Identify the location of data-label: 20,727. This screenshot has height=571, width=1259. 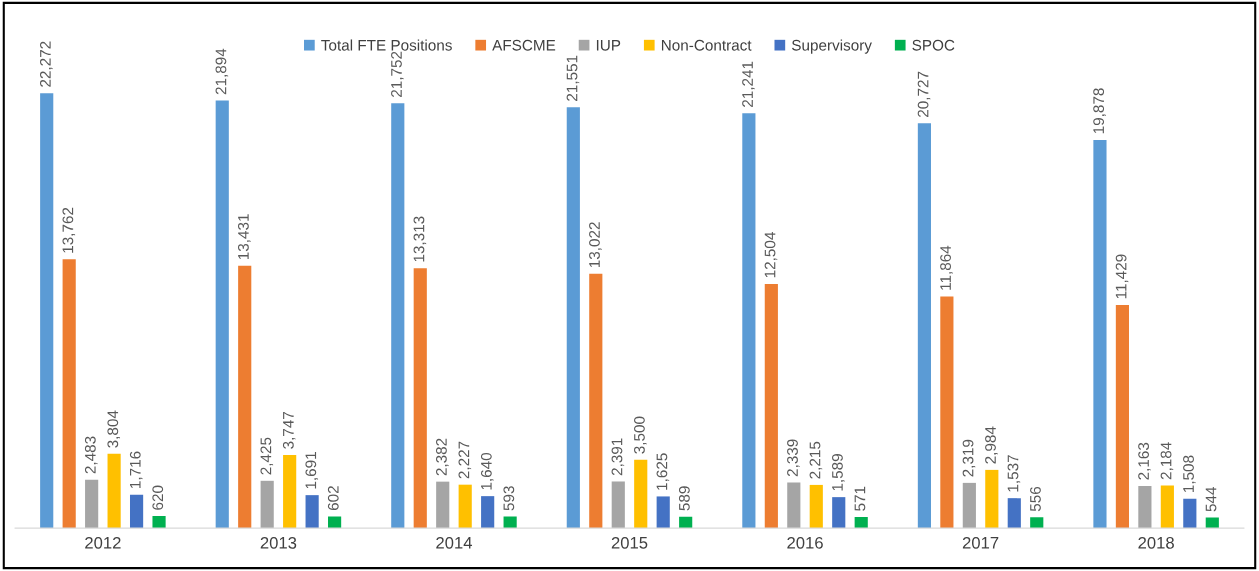
(924, 94).